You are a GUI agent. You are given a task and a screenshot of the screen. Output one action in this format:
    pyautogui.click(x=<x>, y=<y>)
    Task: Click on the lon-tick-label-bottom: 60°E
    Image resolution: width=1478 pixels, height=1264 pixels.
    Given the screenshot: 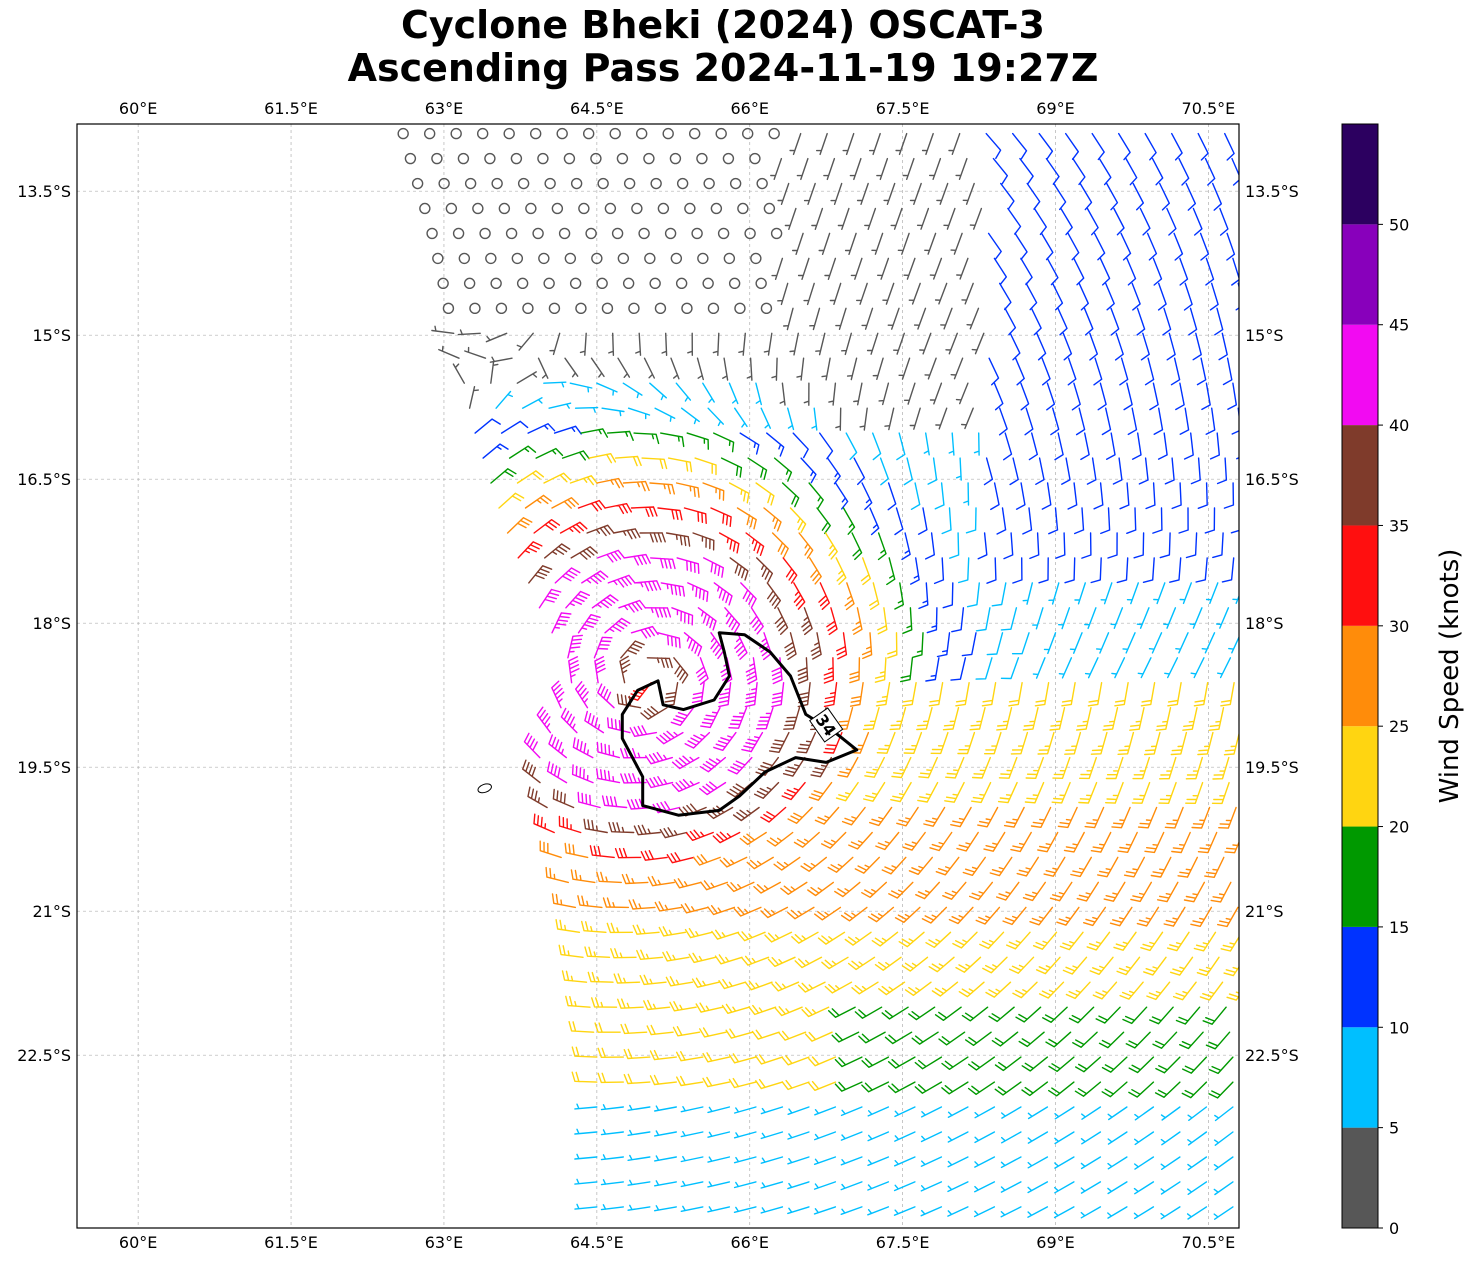 What is the action you would take?
    pyautogui.click(x=138, y=1242)
    